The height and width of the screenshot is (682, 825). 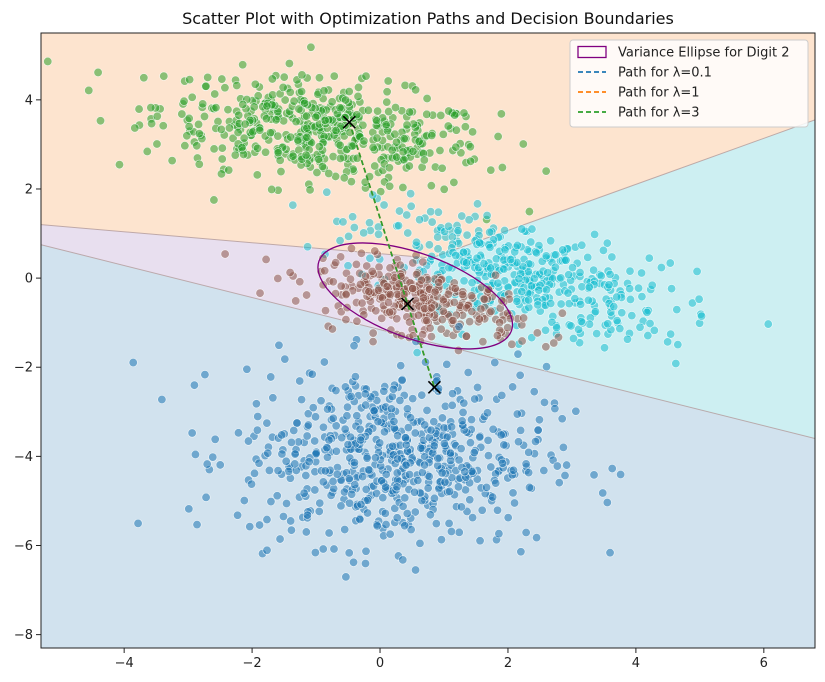 I want to click on region-brown-cluster, so click(x=236, y=283).